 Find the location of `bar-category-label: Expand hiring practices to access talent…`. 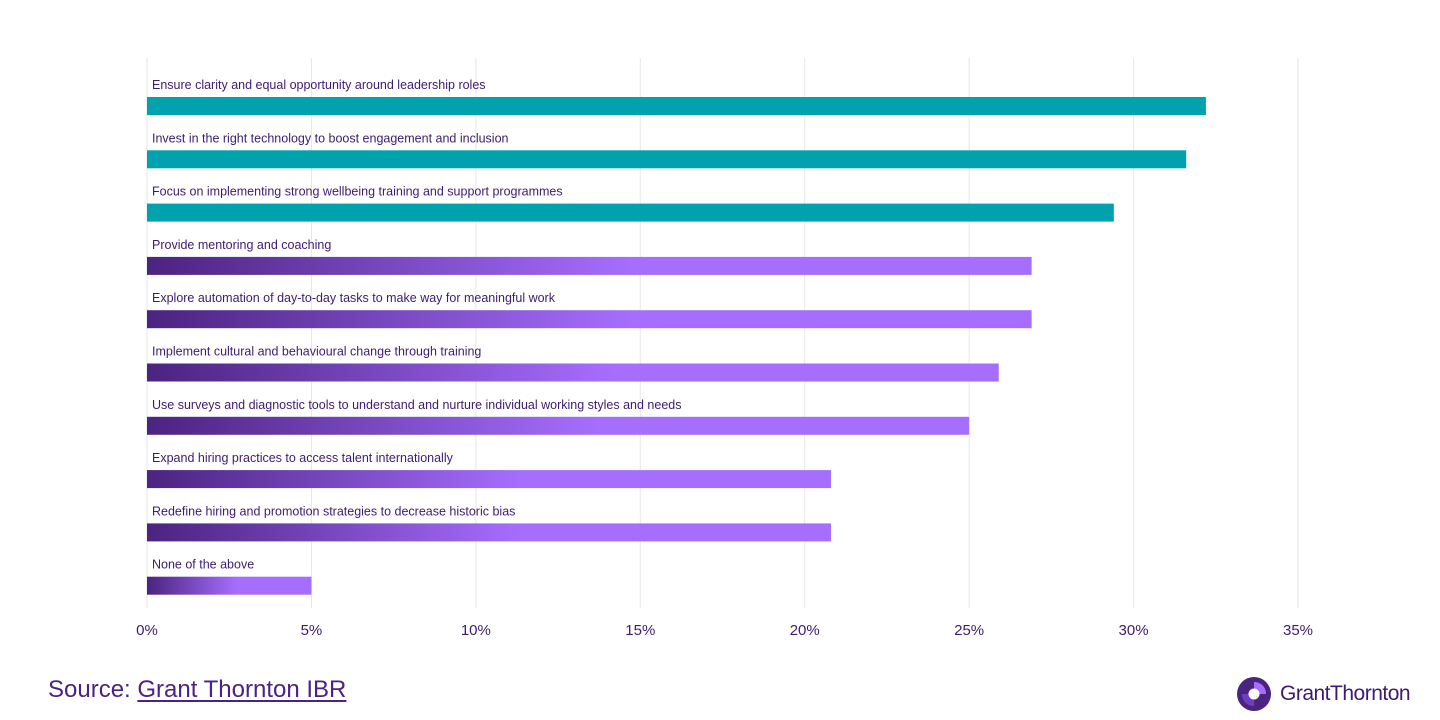

bar-category-label: Expand hiring practices to access talent… is located at coordinates (303, 458).